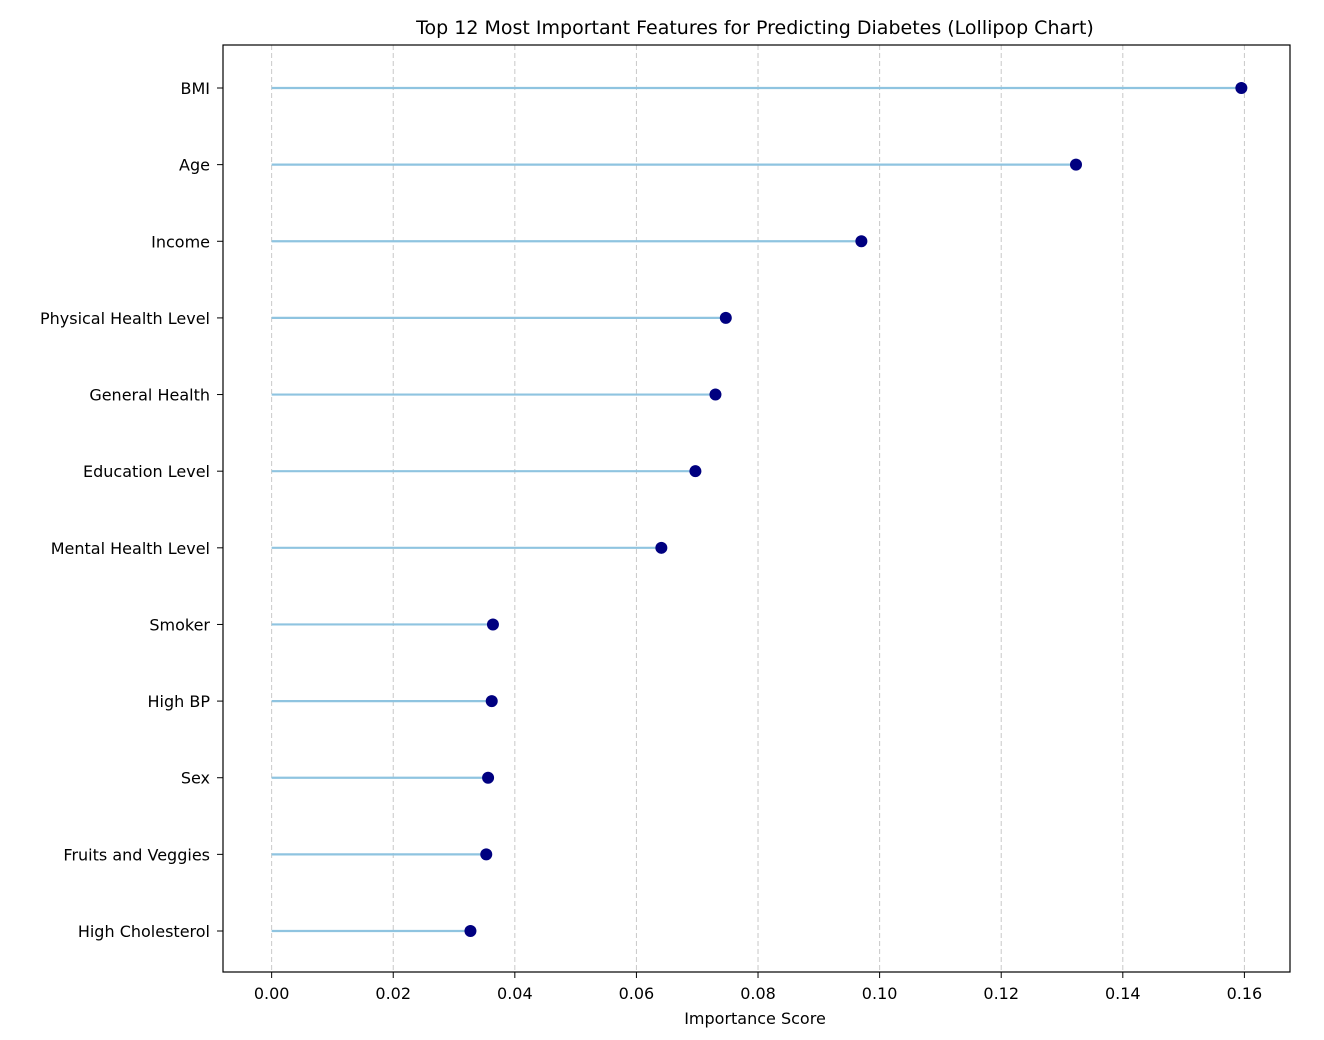  Describe the element at coordinates (136, 854) in the screenshot. I see `y-tick-label: Fruits and Veggies` at that location.